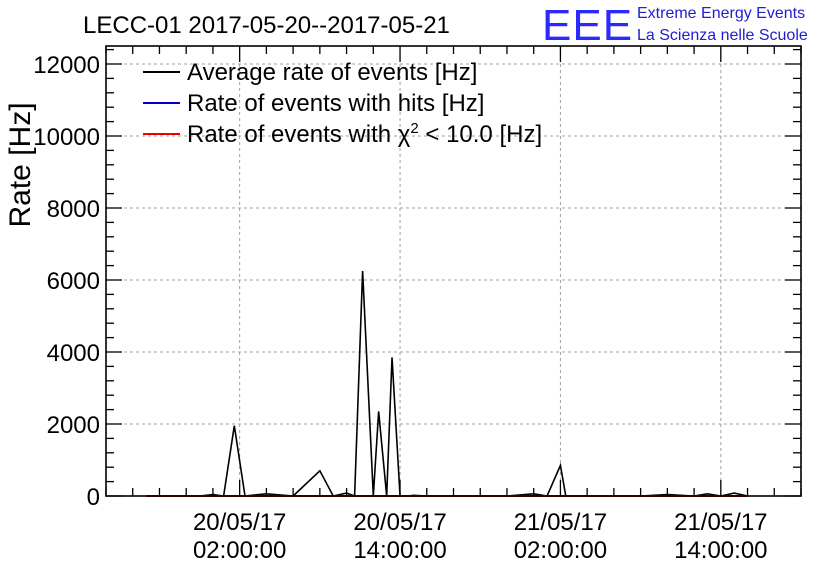  Describe the element at coordinates (73, 209) in the screenshot. I see `y-tick-label-4: 8000` at that location.